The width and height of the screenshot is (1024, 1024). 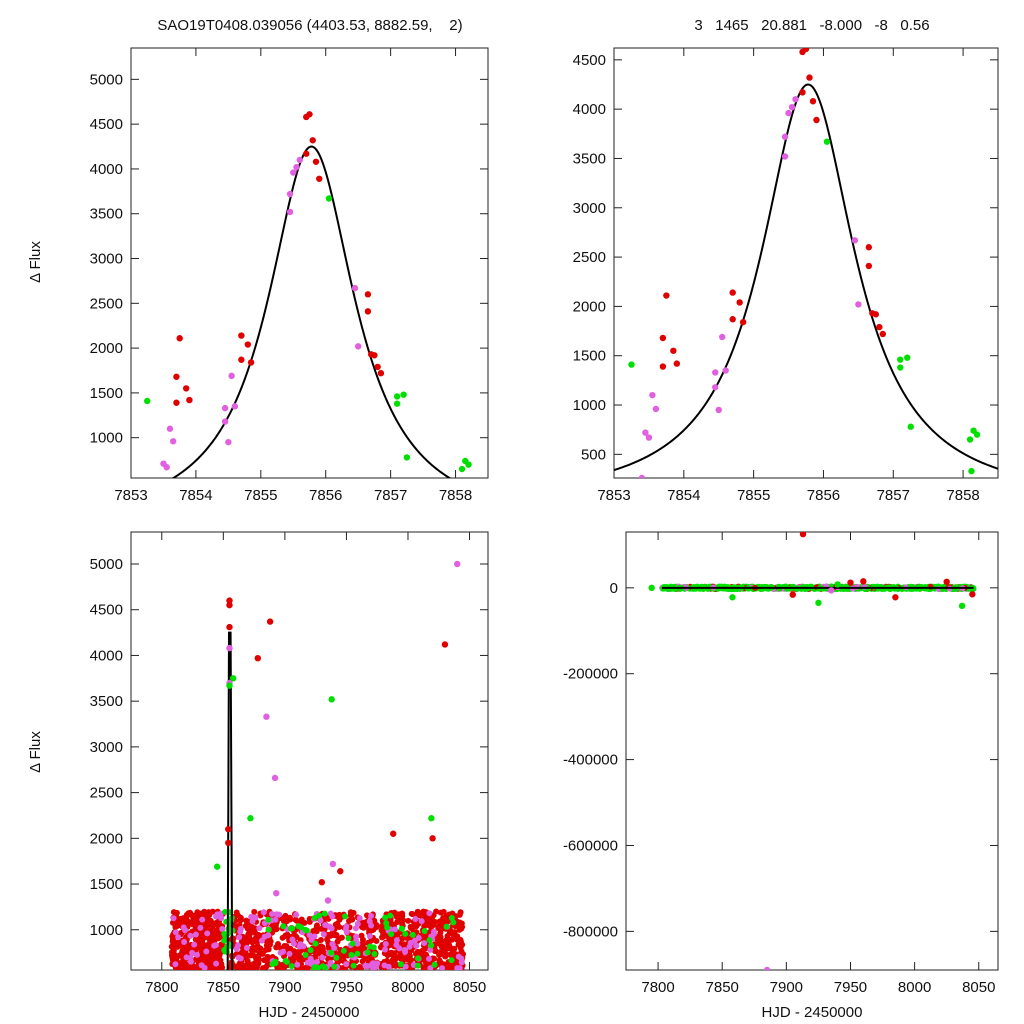 What do you see at coordinates (106, 701) in the screenshot?
I see `y-tick-label: 3500` at bounding box center [106, 701].